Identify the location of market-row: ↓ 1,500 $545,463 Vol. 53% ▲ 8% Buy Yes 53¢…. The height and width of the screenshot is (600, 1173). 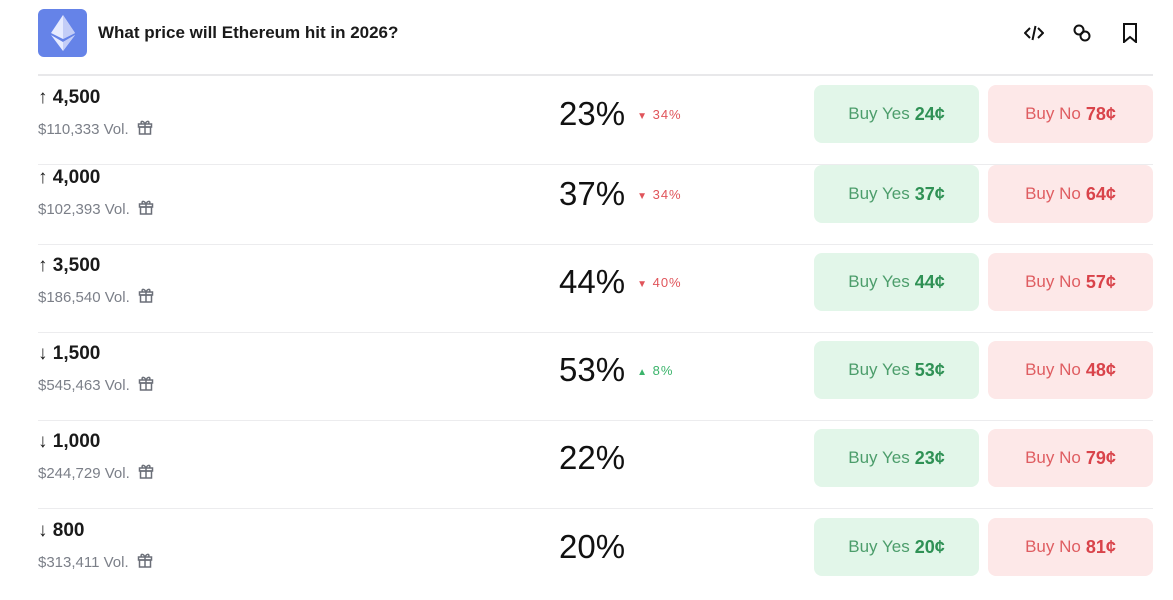
(595, 377).